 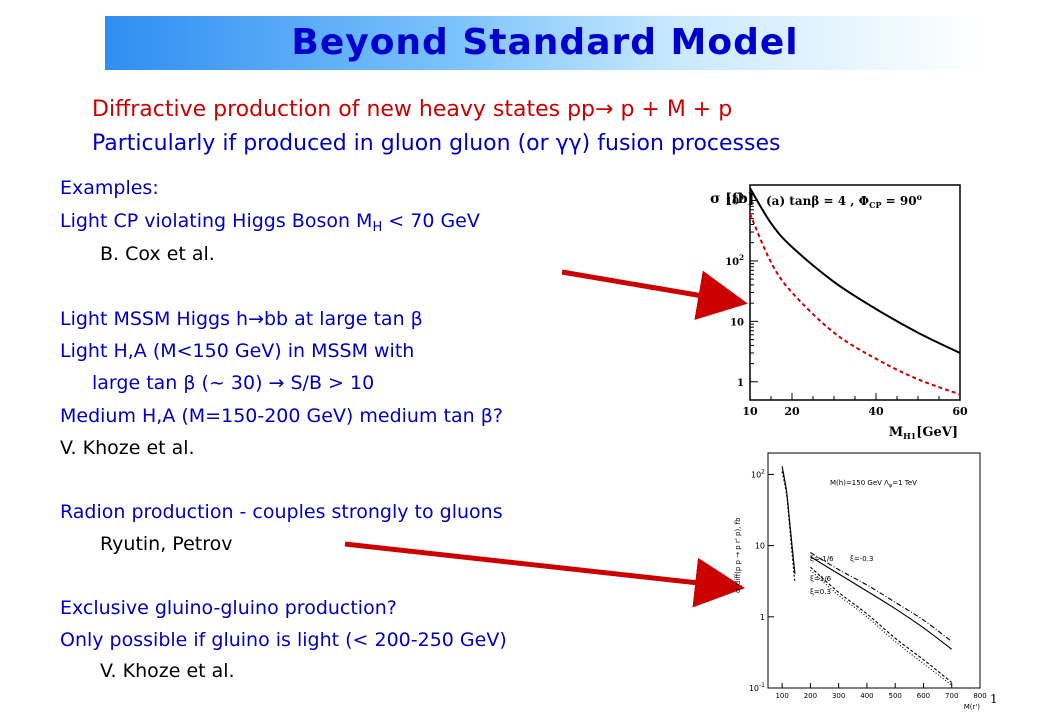 What do you see at coordinates (792, 411) in the screenshot?
I see `x-tick-label: 20` at bounding box center [792, 411].